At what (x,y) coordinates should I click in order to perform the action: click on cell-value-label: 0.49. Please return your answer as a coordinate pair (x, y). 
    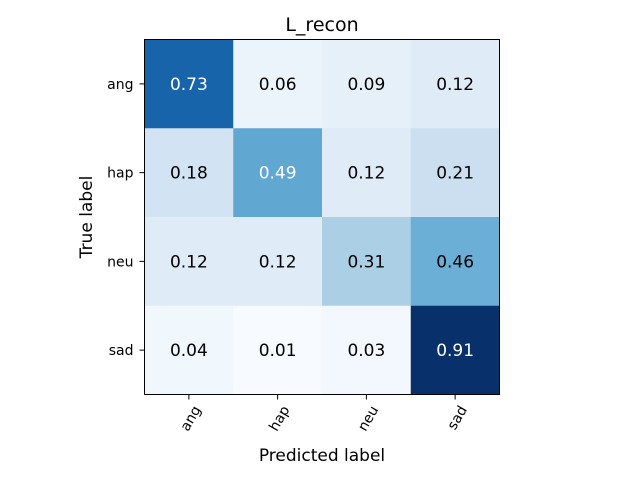
    Looking at the image, I should click on (278, 174).